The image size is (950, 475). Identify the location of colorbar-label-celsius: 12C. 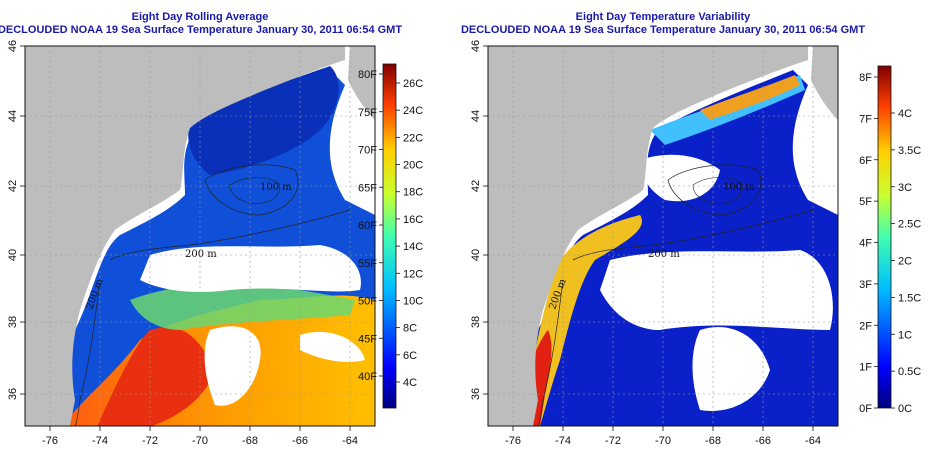
(413, 274).